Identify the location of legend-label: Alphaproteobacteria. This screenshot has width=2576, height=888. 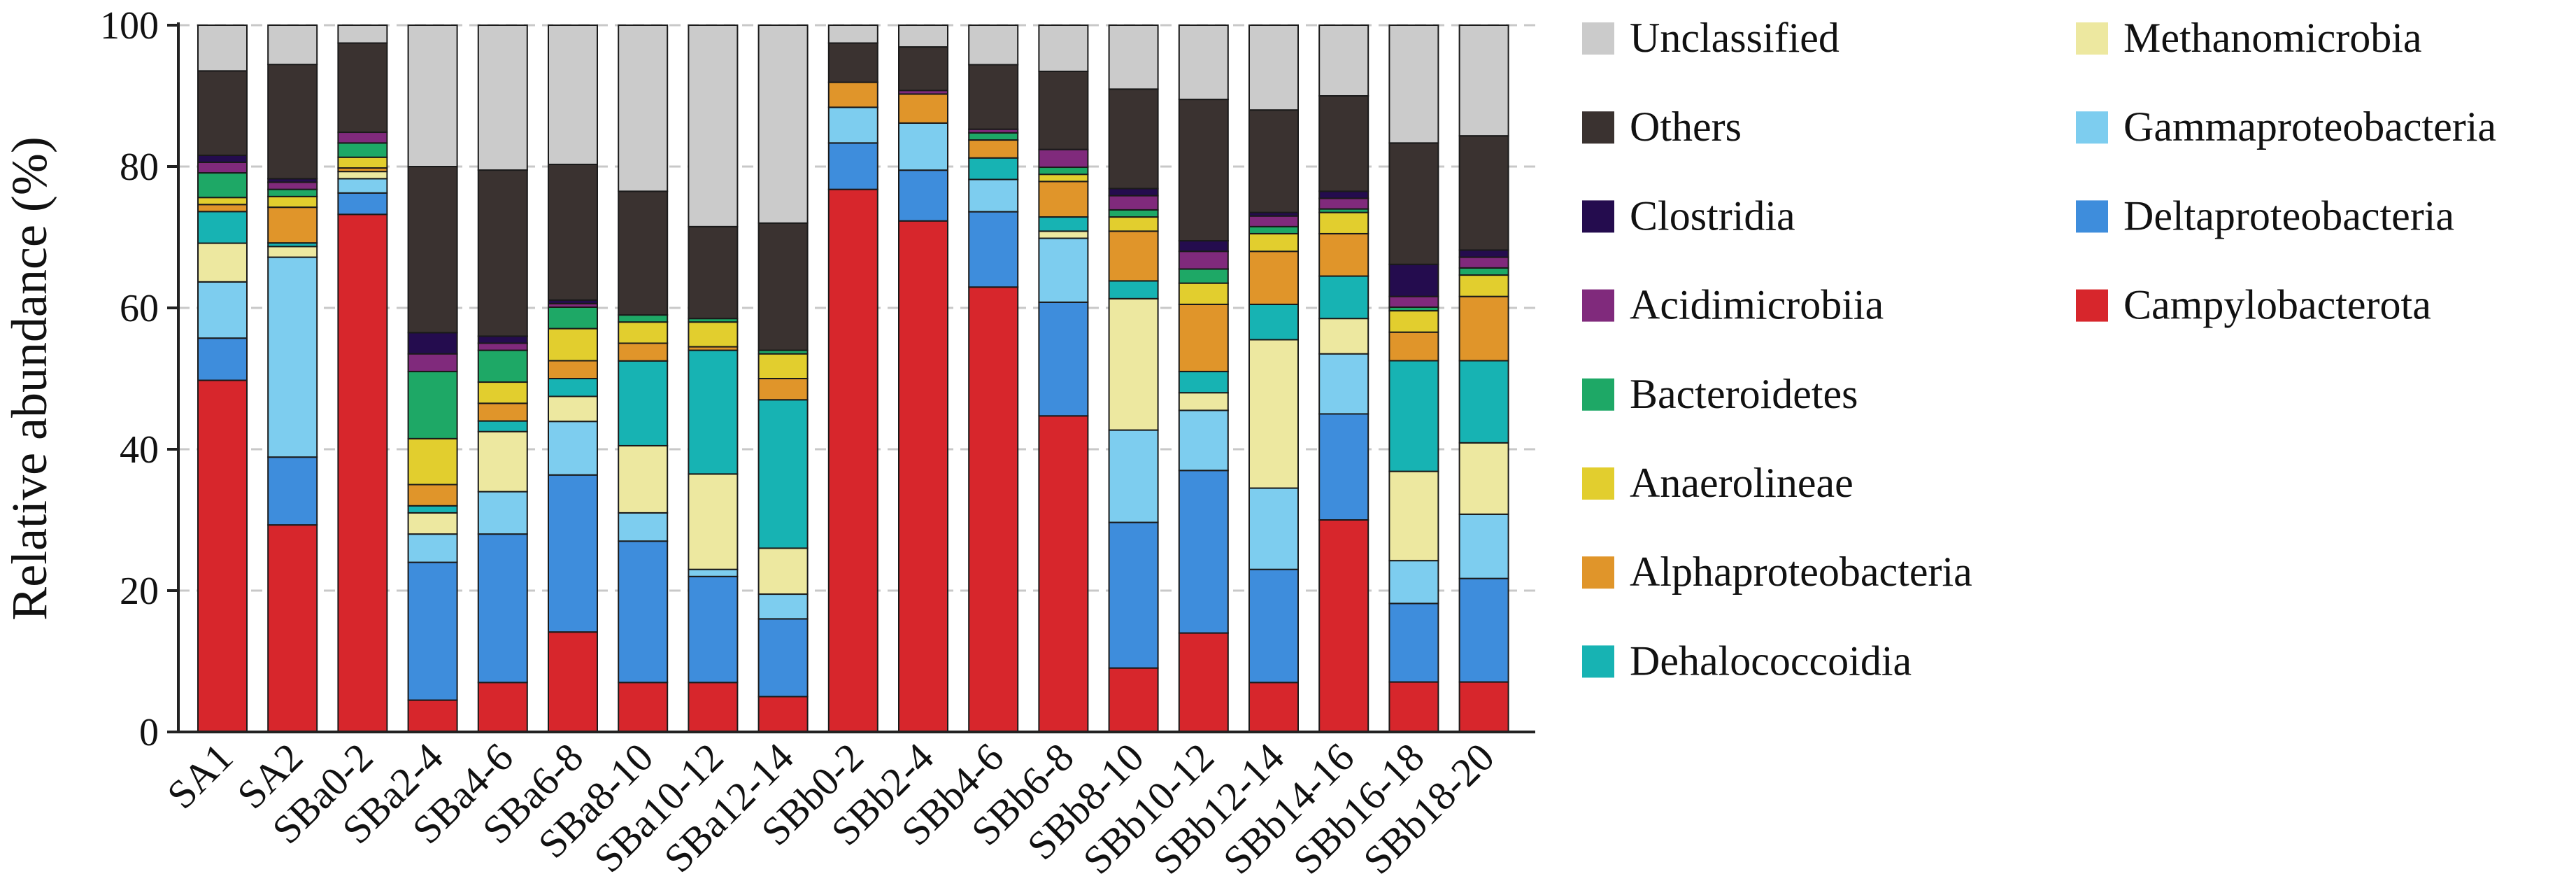
(1801, 572).